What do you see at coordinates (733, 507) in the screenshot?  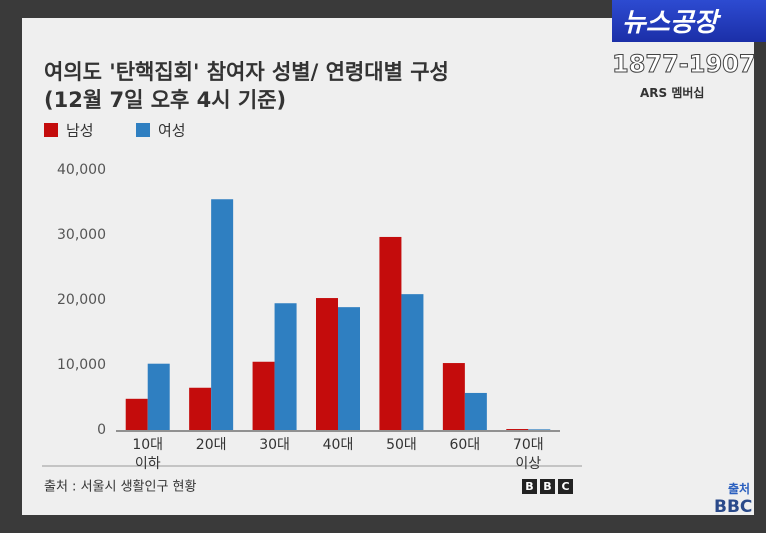 I see `source-name: BBC` at bounding box center [733, 507].